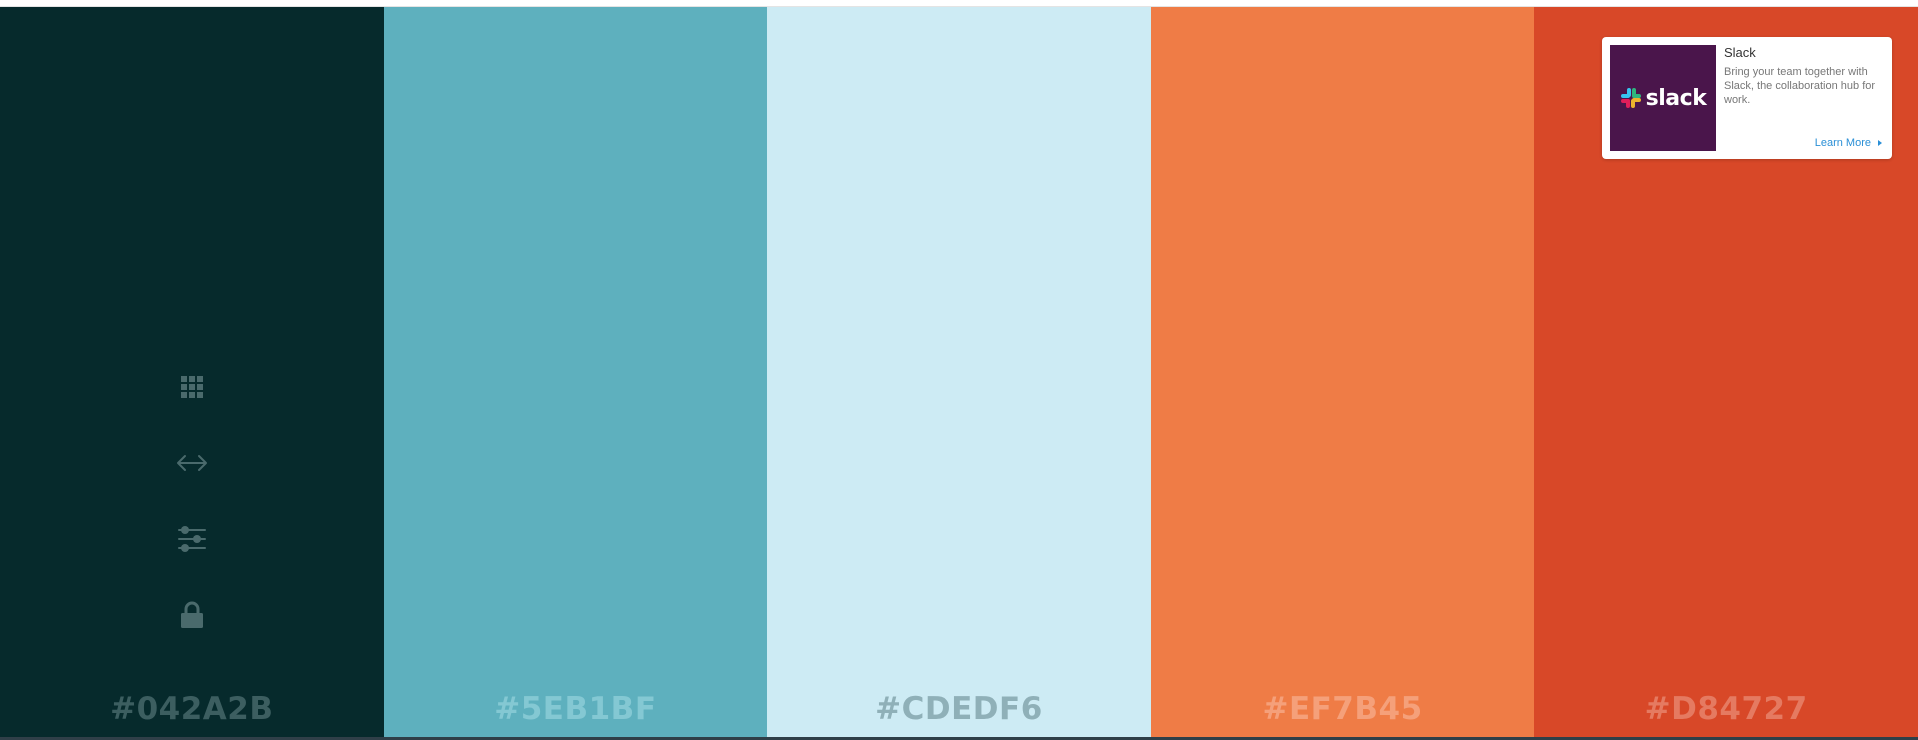  Describe the element at coordinates (1842, 143) in the screenshot. I see `learn-more-label: Learn More` at that location.